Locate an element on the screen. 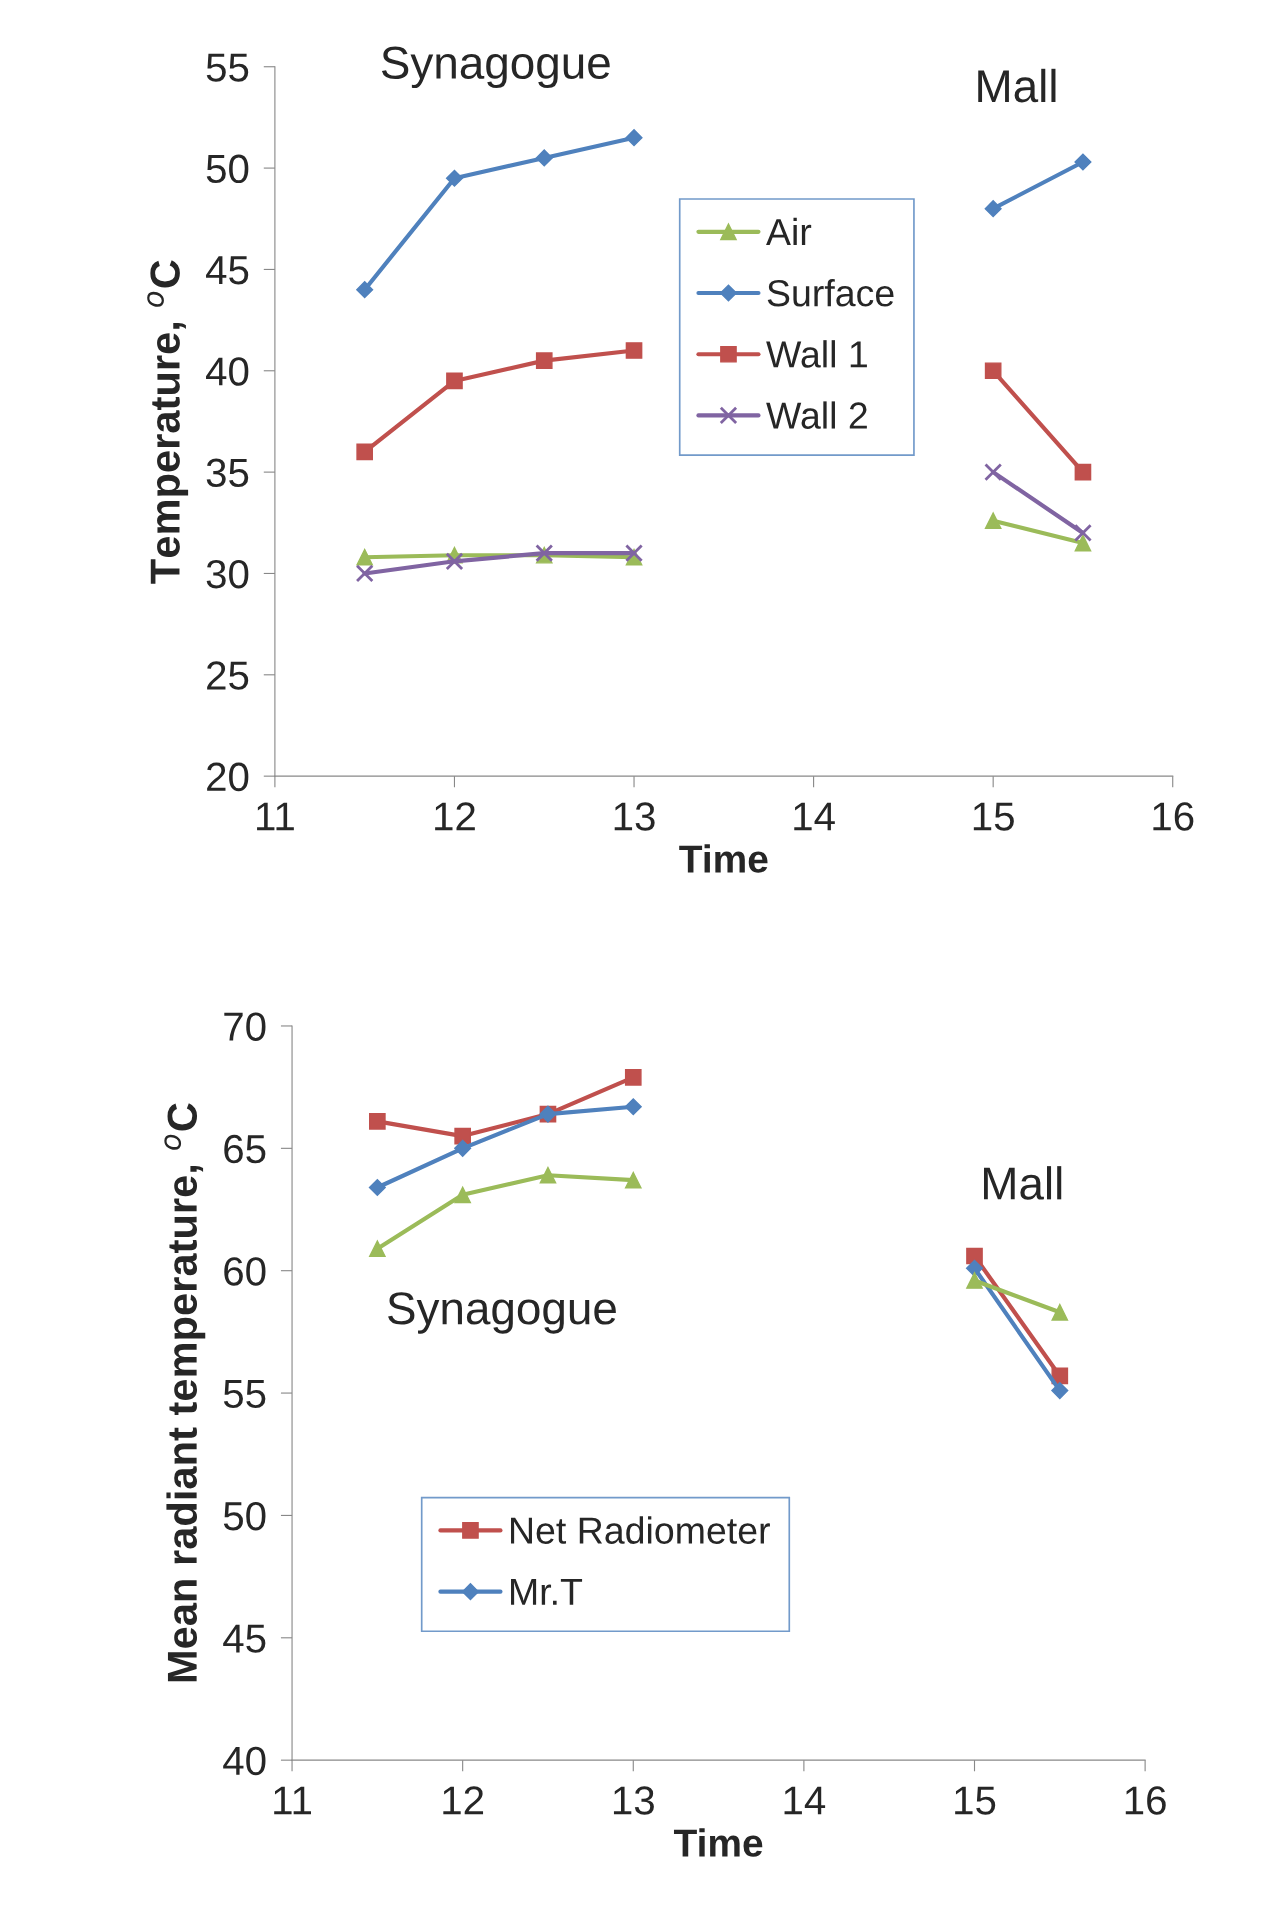 This screenshot has width=1261, height=1907. y-tick-label: 70 is located at coordinates (245, 1026).